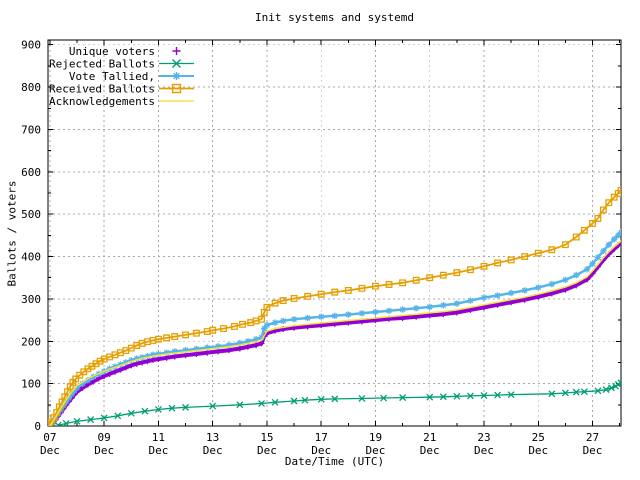  What do you see at coordinates (483, 437) in the screenshot?
I see `x-tick-label: 23` at bounding box center [483, 437].